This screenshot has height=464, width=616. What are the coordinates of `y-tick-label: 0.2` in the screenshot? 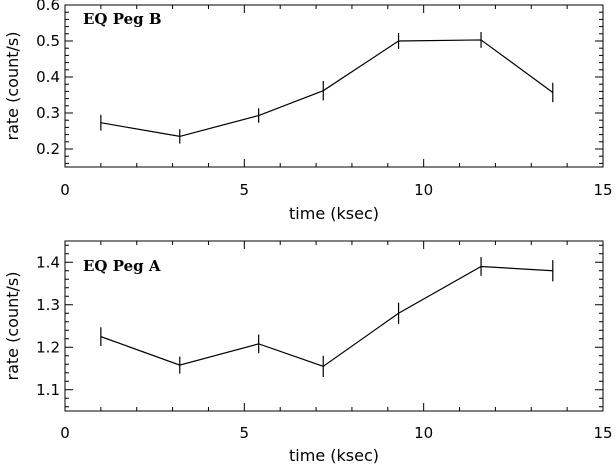 It's located at (48, 149).